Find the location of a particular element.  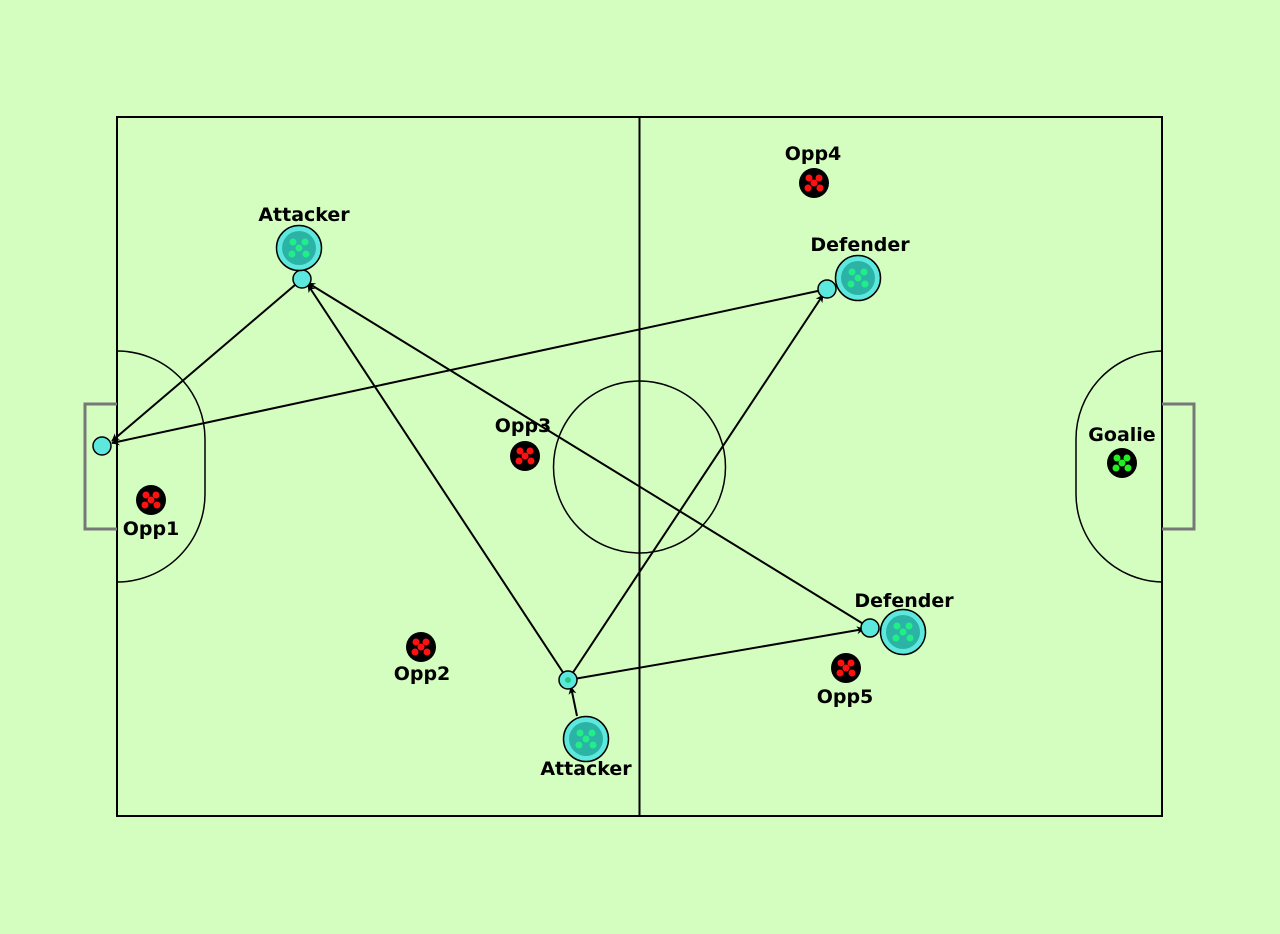

label-opp3: Opp3 is located at coordinates (523, 426).